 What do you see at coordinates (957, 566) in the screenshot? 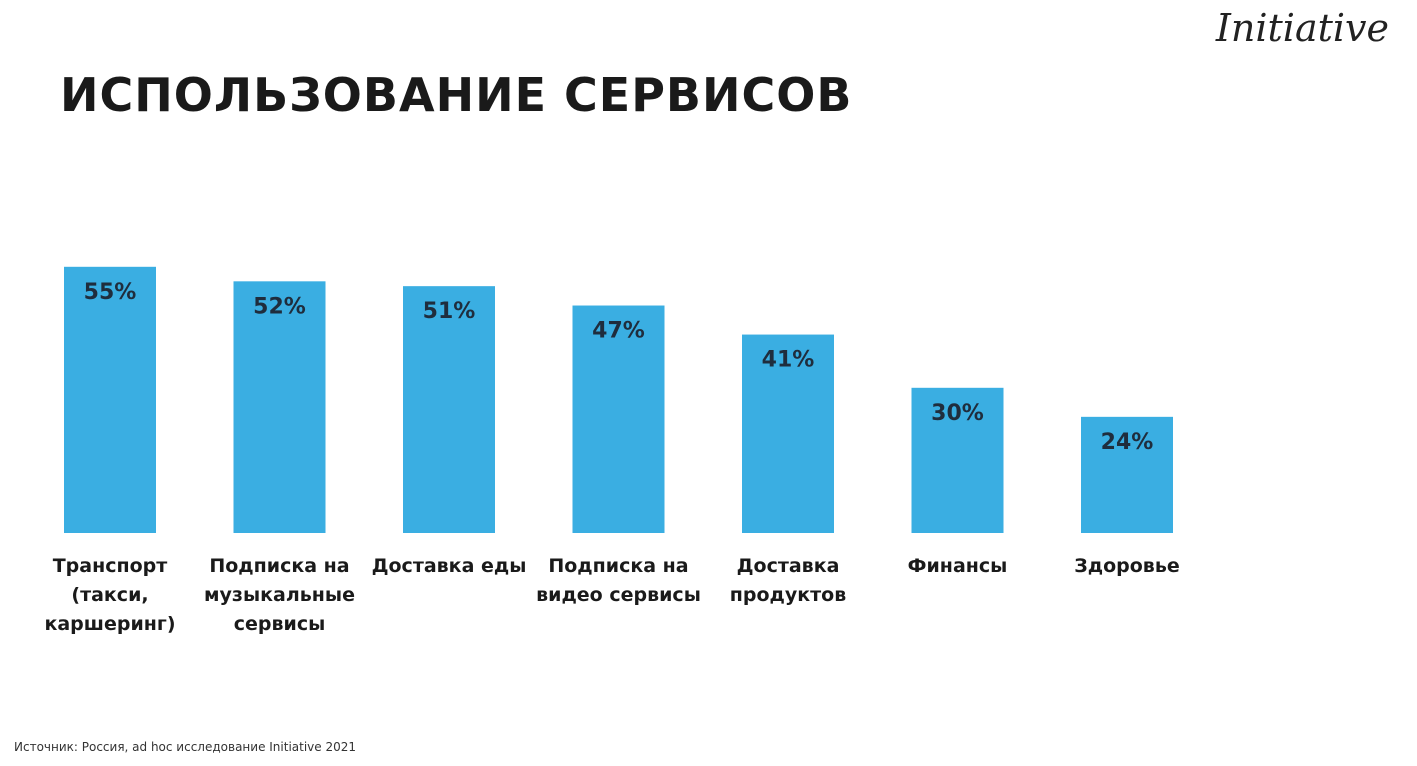
I see `x-tick-label: Финансы` at bounding box center [957, 566].